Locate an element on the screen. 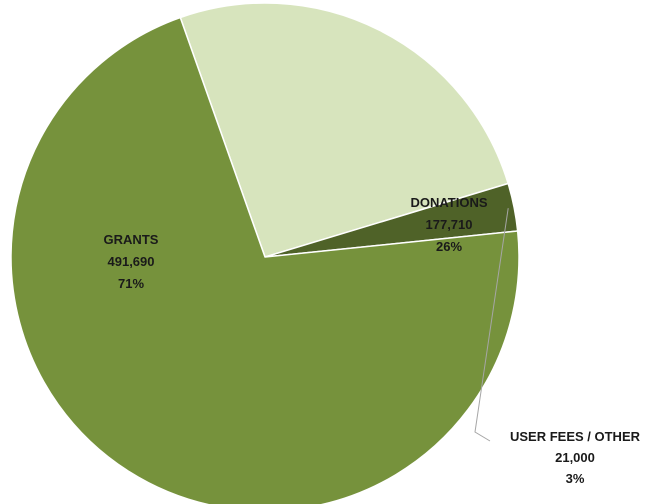 This screenshot has height=504, width=654. data-label-donations-category: DONATIONS is located at coordinates (448, 202).